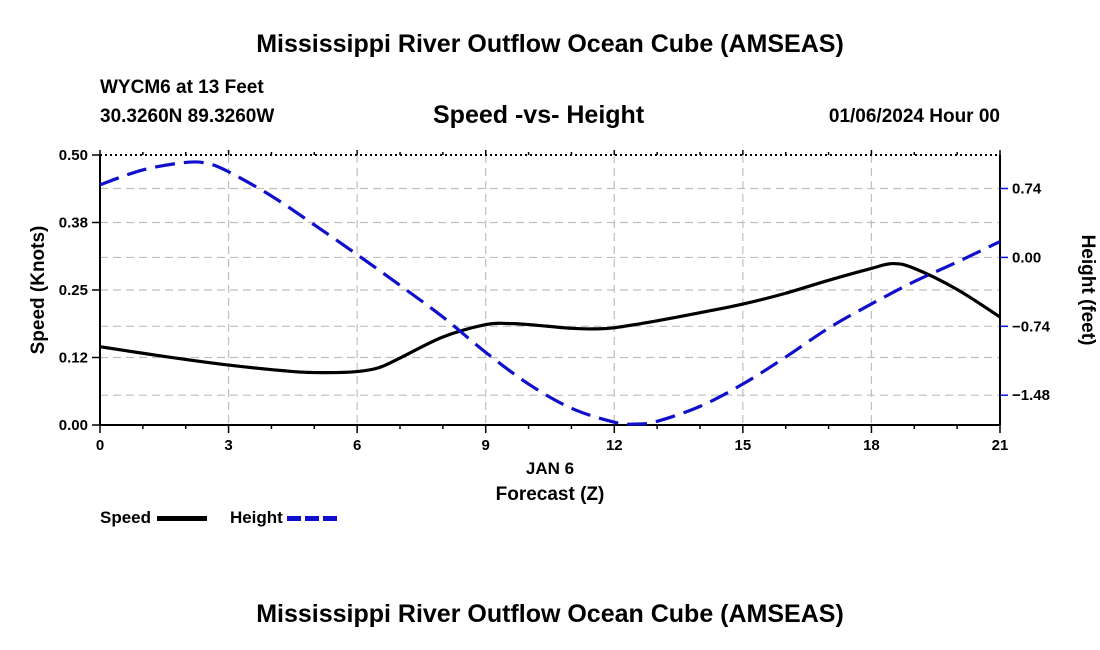 This screenshot has height=650, width=1100. What do you see at coordinates (871, 445) in the screenshot?
I see `x-tick-label: 18` at bounding box center [871, 445].